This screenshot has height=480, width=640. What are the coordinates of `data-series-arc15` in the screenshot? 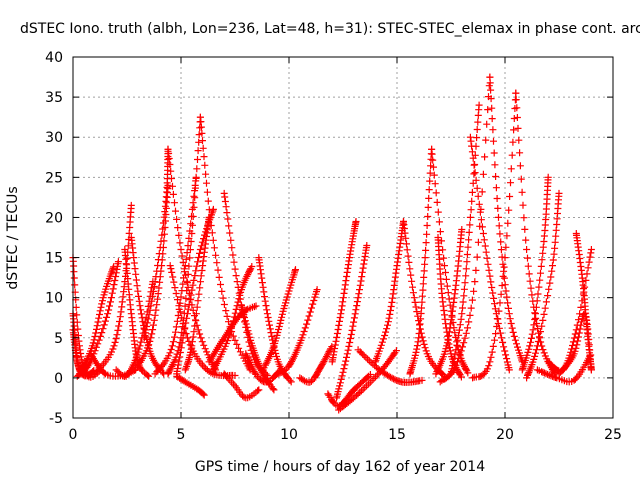 It's located at (175, 275).